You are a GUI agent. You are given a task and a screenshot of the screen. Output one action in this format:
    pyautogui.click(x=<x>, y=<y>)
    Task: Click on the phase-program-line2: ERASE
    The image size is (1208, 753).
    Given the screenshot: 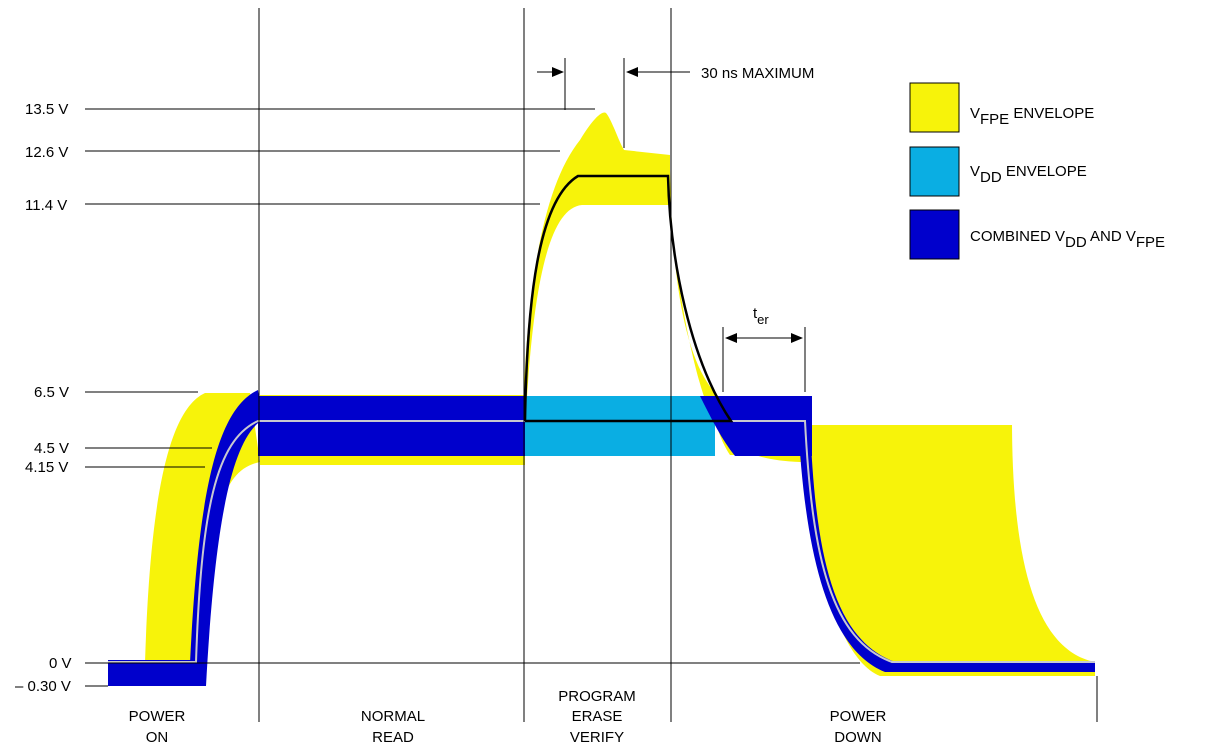 What is the action you would take?
    pyautogui.click(x=597, y=716)
    